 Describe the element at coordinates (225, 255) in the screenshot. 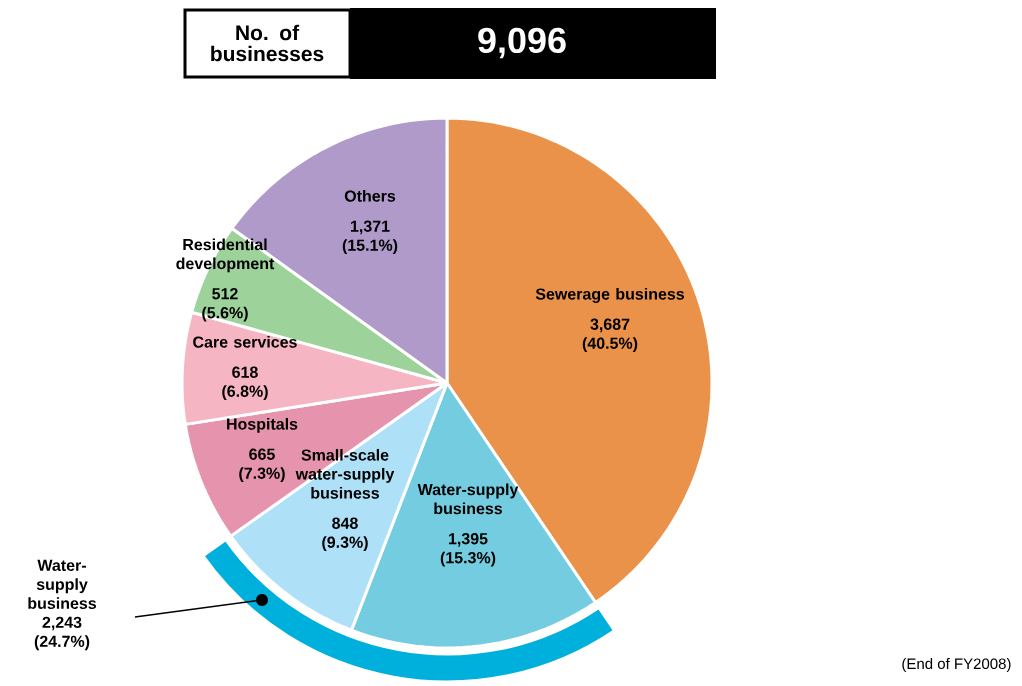

I see `slice-label: Residential development` at that location.